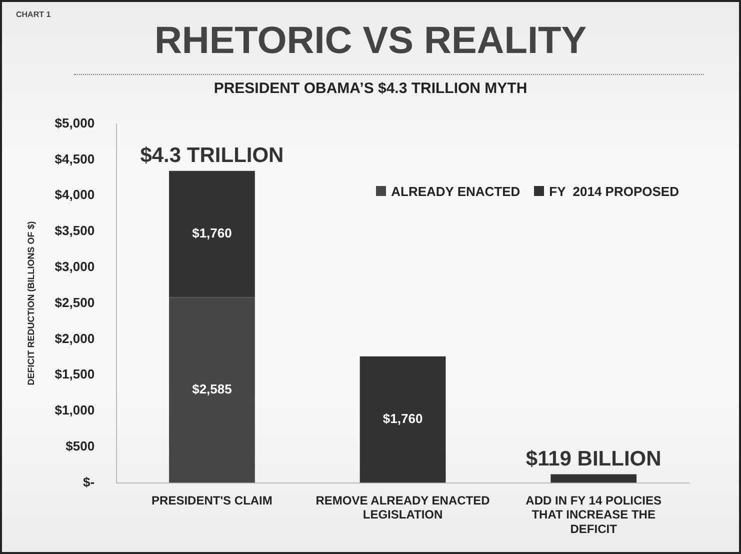 This screenshot has width=741, height=554. Describe the element at coordinates (74, 230) in the screenshot. I see `y-tick-label: $3,500` at that location.